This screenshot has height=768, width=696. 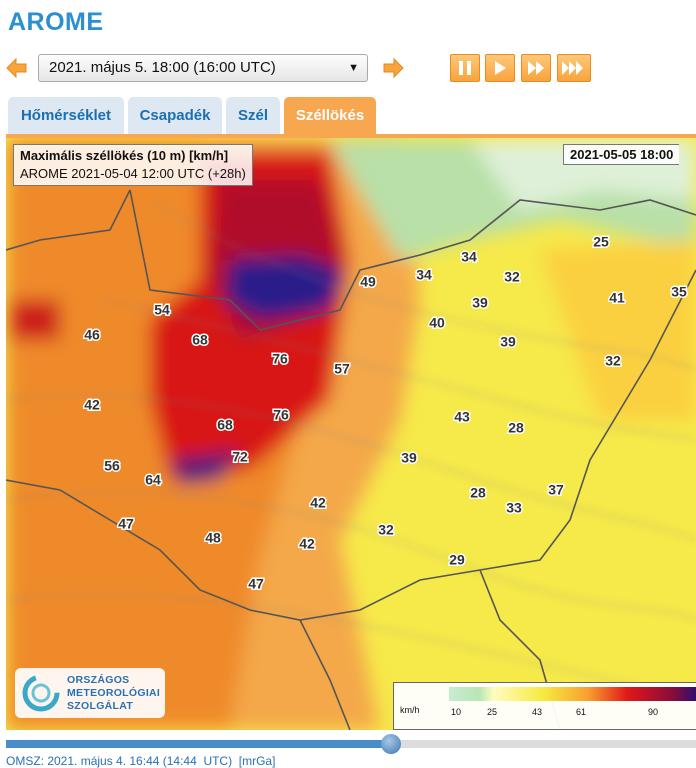 I want to click on prev-button, so click(x=17, y=68).